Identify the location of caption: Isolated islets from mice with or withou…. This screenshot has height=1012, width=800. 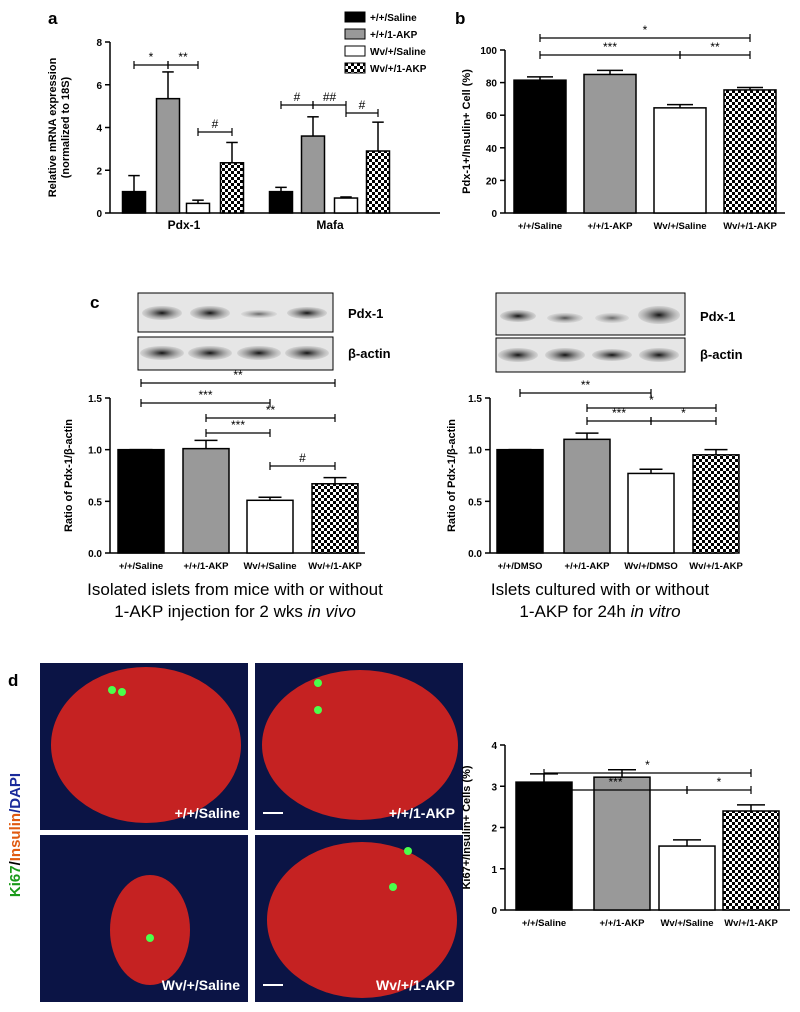
(235, 589).